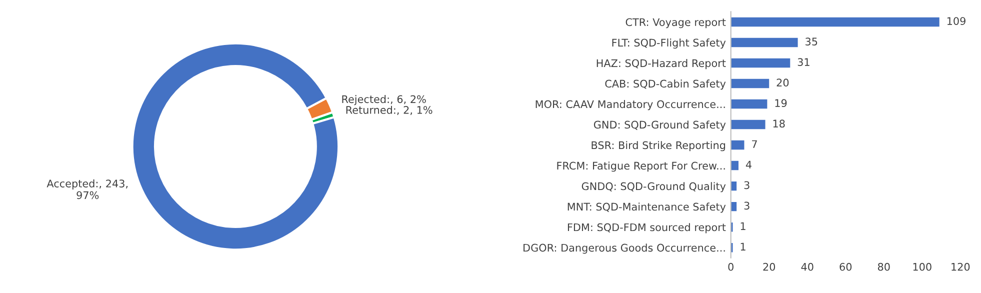 This screenshot has height=293, width=981. Describe the element at coordinates (884, 266) in the screenshot. I see `x-tick-label: 80` at that location.